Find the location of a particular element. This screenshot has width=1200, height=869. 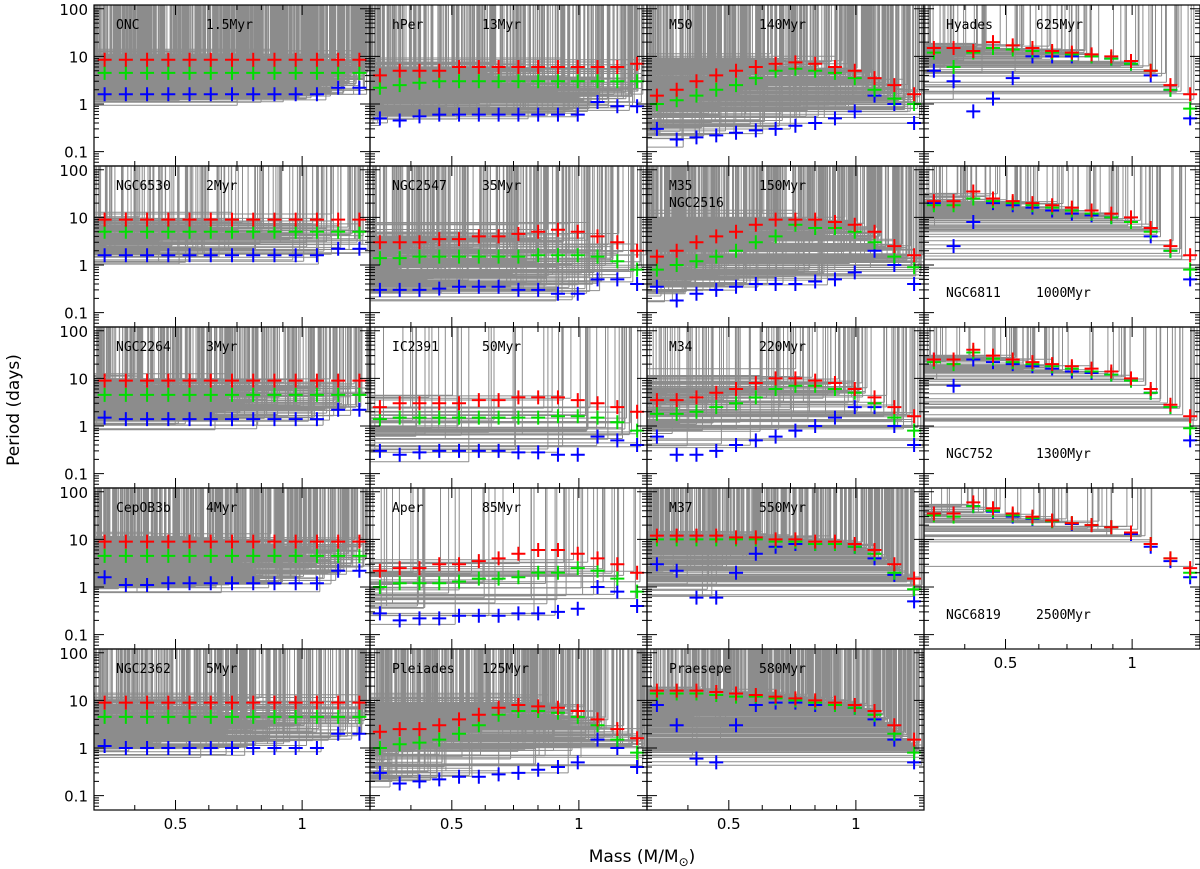

panel-ngc6530: 0.1 1 10 100 NGC6530 2Myr is located at coordinates (215, 245).